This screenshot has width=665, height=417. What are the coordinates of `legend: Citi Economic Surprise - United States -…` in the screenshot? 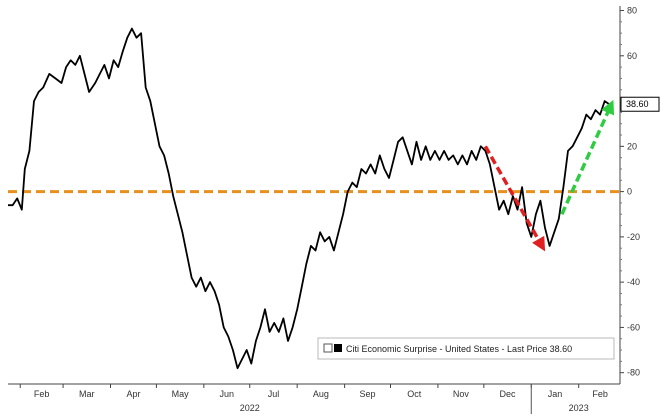 It's located at (466, 348).